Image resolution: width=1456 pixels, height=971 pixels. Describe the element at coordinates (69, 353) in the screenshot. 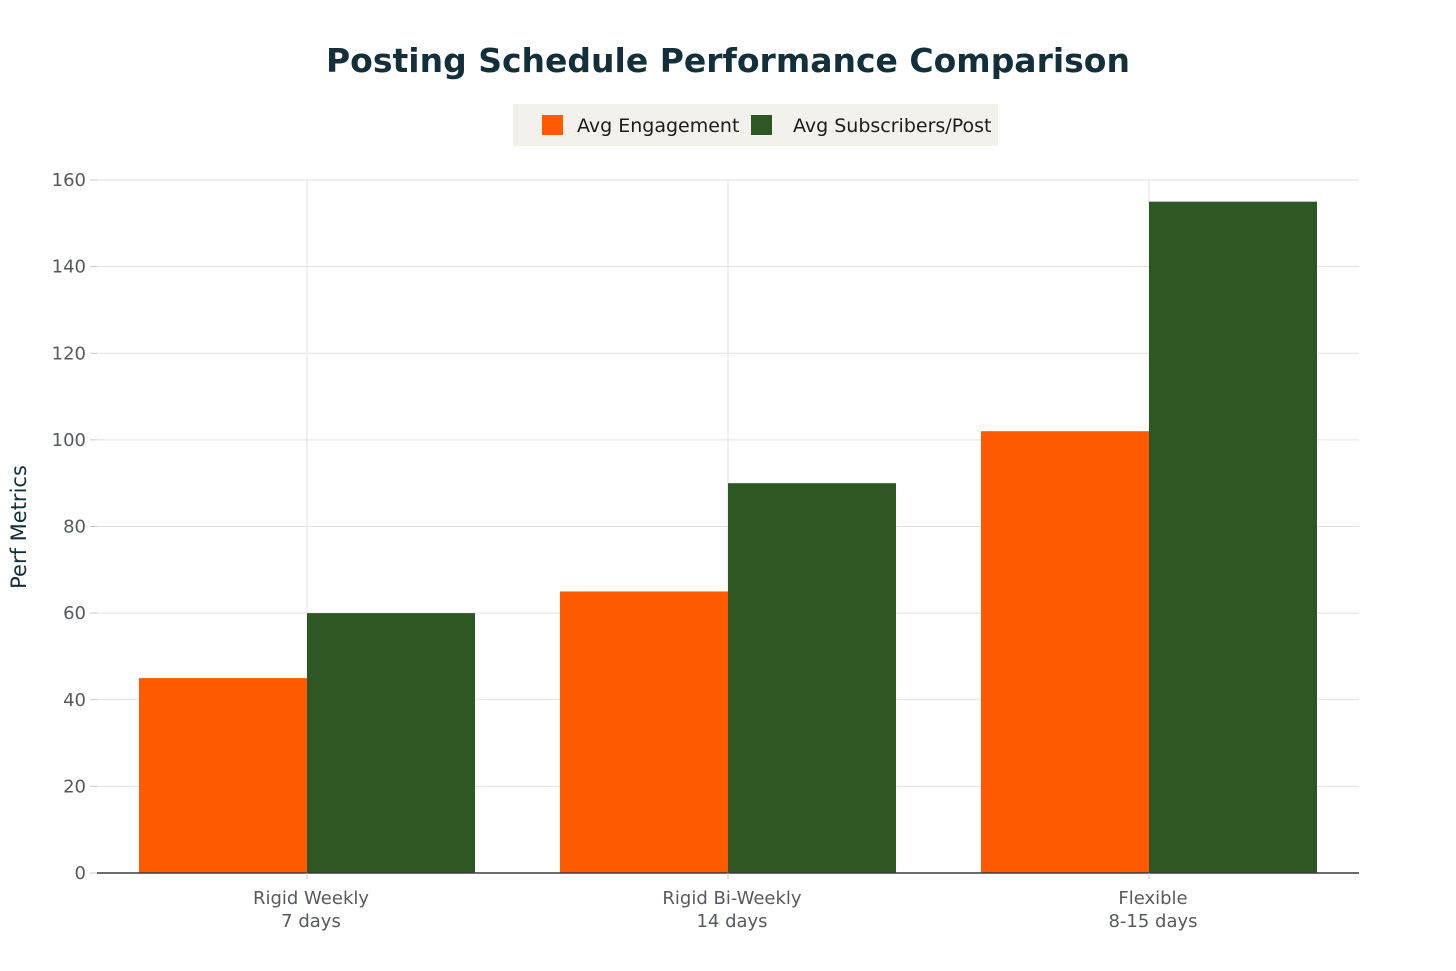

I see `y-tick-label: 120` at that location.